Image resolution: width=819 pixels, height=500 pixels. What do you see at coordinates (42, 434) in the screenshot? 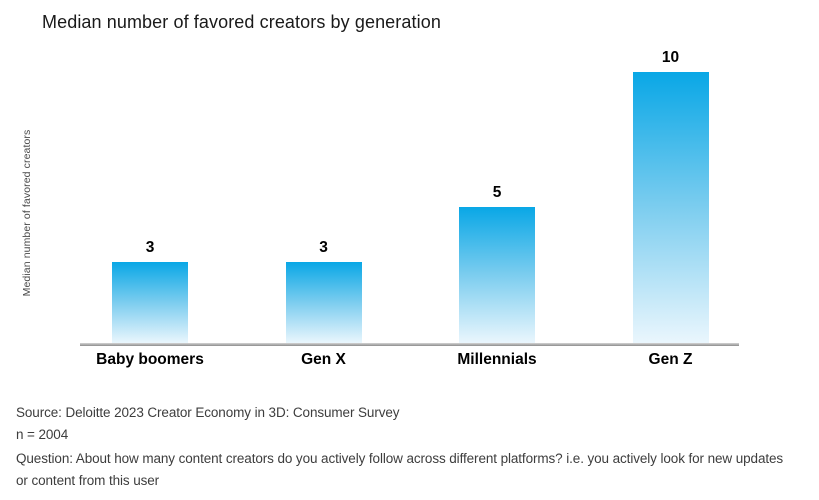
I see `sample-size-note: n = 2004` at bounding box center [42, 434].